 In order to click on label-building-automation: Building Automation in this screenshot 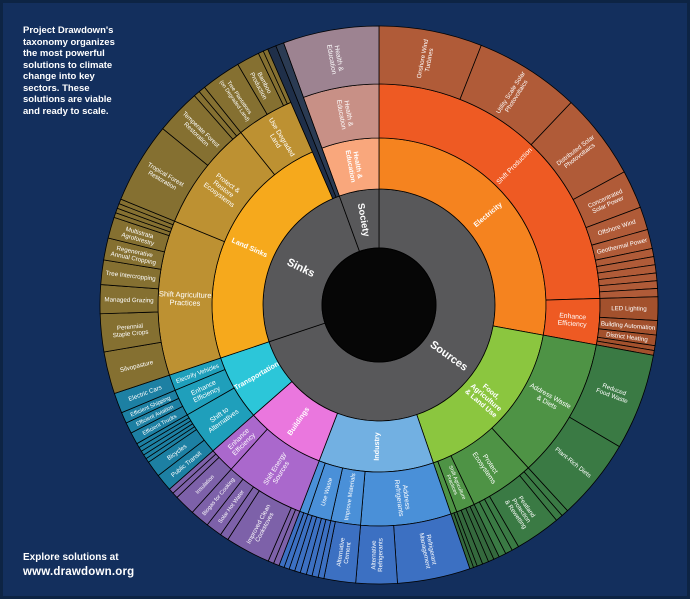, I will do `click(629, 326)`.